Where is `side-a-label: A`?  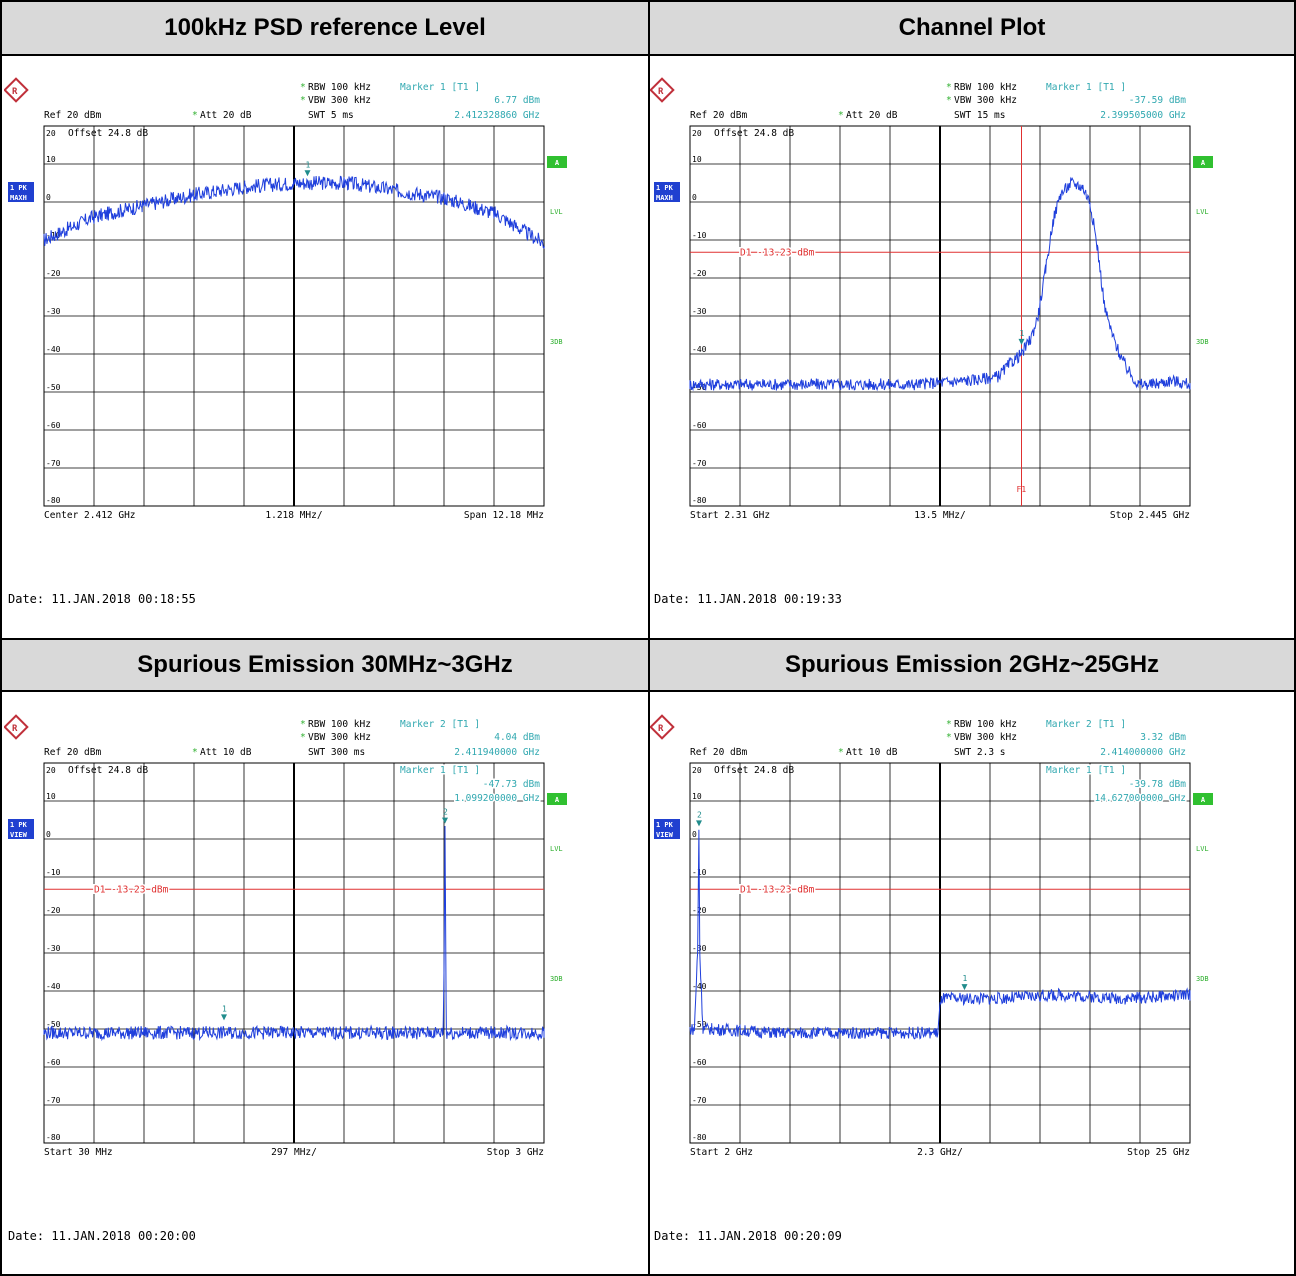 side-a-label: A is located at coordinates (1203, 163).